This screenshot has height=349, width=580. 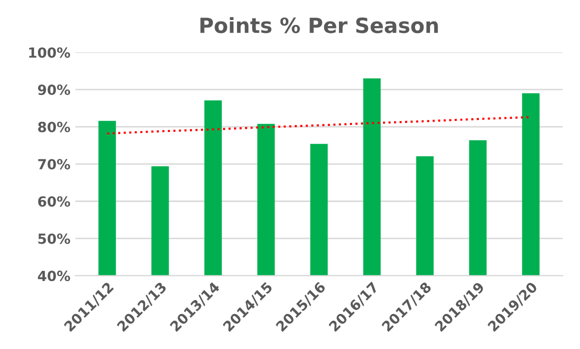 I want to click on y-tick-label: 50%, so click(x=54, y=238).